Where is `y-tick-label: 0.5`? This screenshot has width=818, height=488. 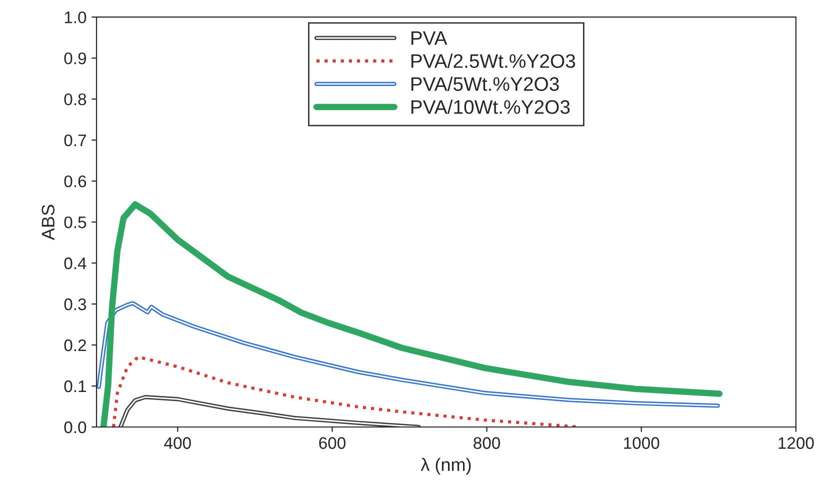
y-tick-label: 0.5 is located at coordinates (75, 222).